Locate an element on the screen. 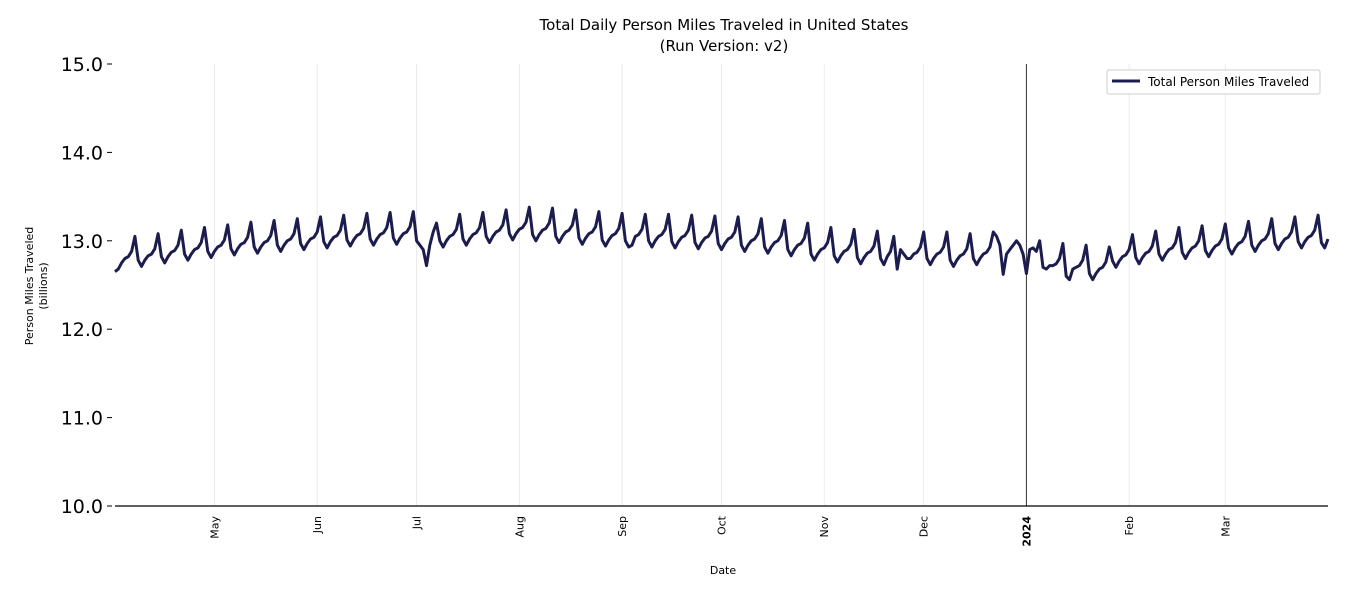 The width and height of the screenshot is (1350, 604). y-tick-label: 10.0 is located at coordinates (82, 507).